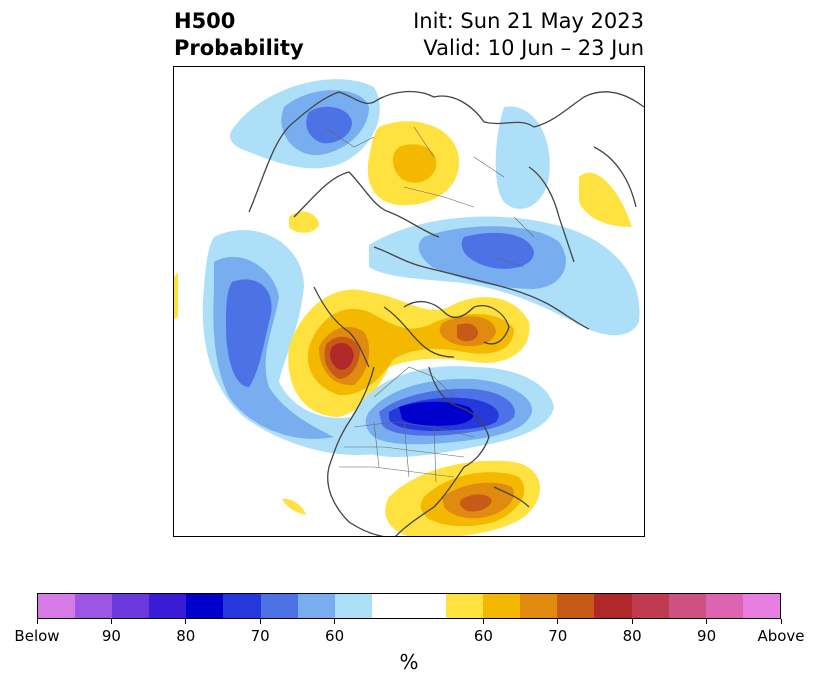 This screenshot has width=819, height=686. What do you see at coordinates (504, 276) in the screenshot?
I see `anomaly-below-arctic` at bounding box center [504, 276].